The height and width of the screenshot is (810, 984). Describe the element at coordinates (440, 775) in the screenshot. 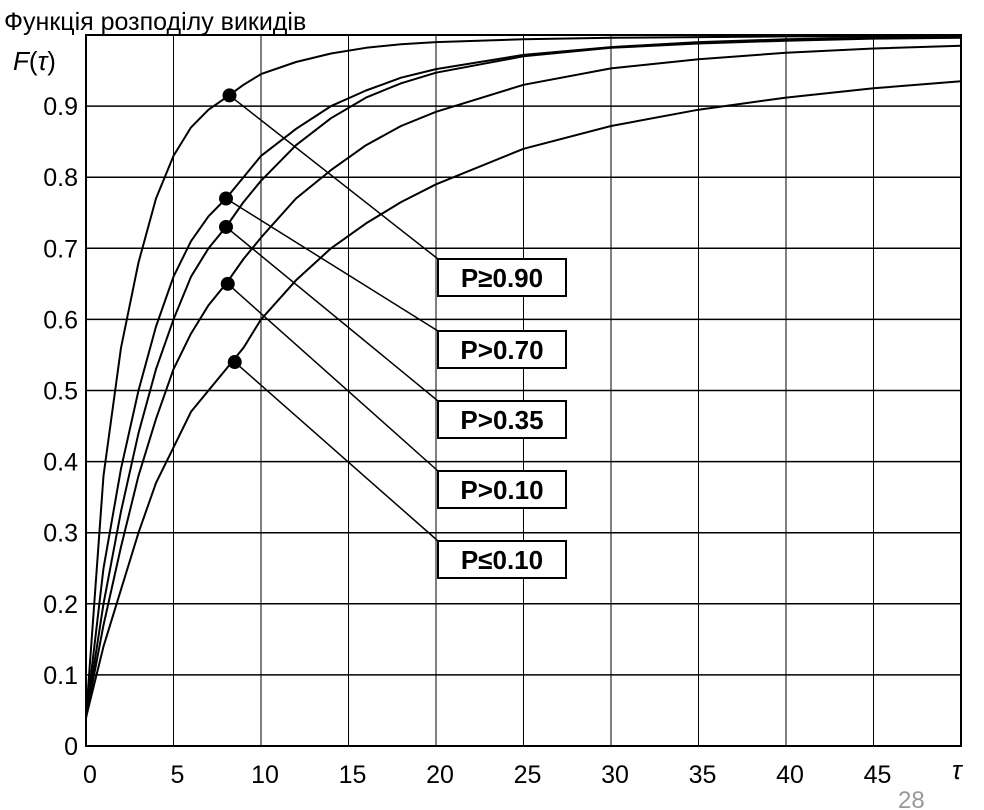

I see `x-tick-label: 20` at that location.